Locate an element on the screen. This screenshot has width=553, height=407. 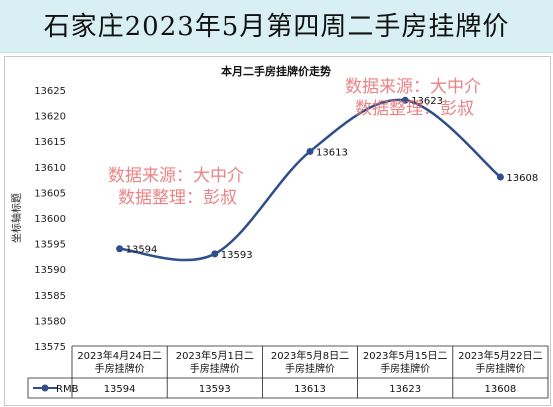
y-tick-label: 13625 is located at coordinates (50, 91).